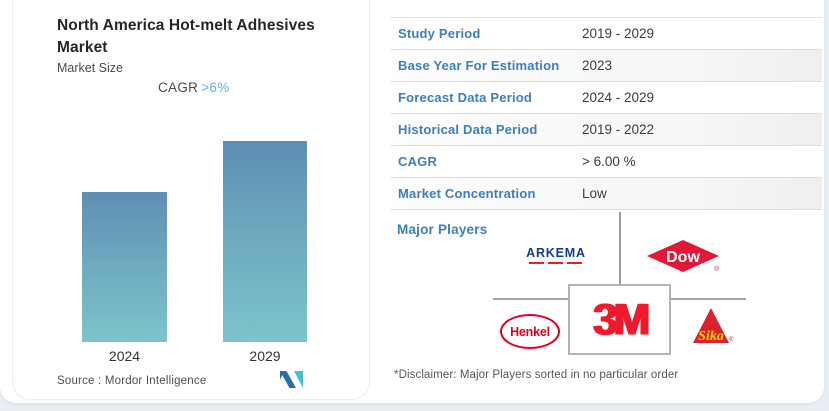 This screenshot has width=829, height=411. Describe the element at coordinates (132, 381) in the screenshot. I see `source-text: Source : Mordor Intelligence` at that location.